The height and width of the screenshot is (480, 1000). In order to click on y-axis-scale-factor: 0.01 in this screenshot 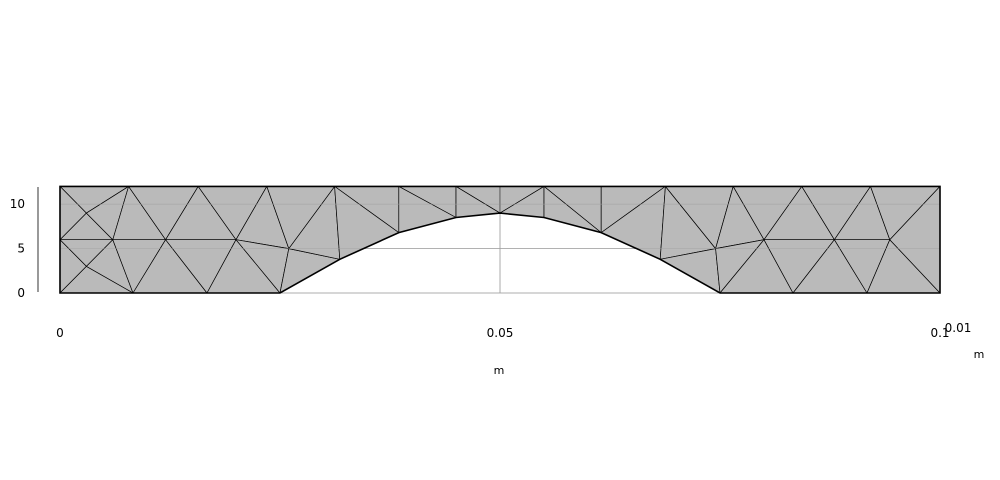, I will do `click(958, 328)`.